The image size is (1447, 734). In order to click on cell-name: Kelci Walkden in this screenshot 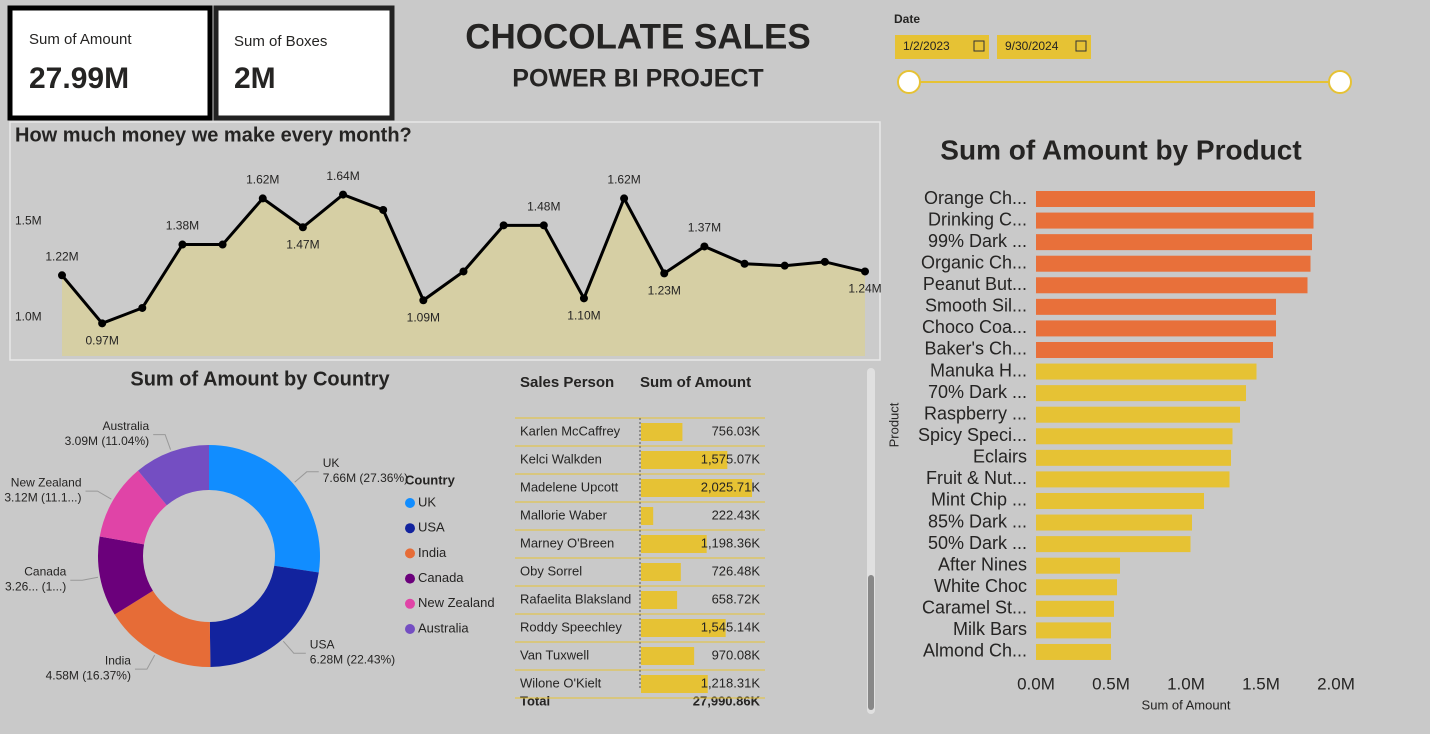, I will do `click(561, 458)`.